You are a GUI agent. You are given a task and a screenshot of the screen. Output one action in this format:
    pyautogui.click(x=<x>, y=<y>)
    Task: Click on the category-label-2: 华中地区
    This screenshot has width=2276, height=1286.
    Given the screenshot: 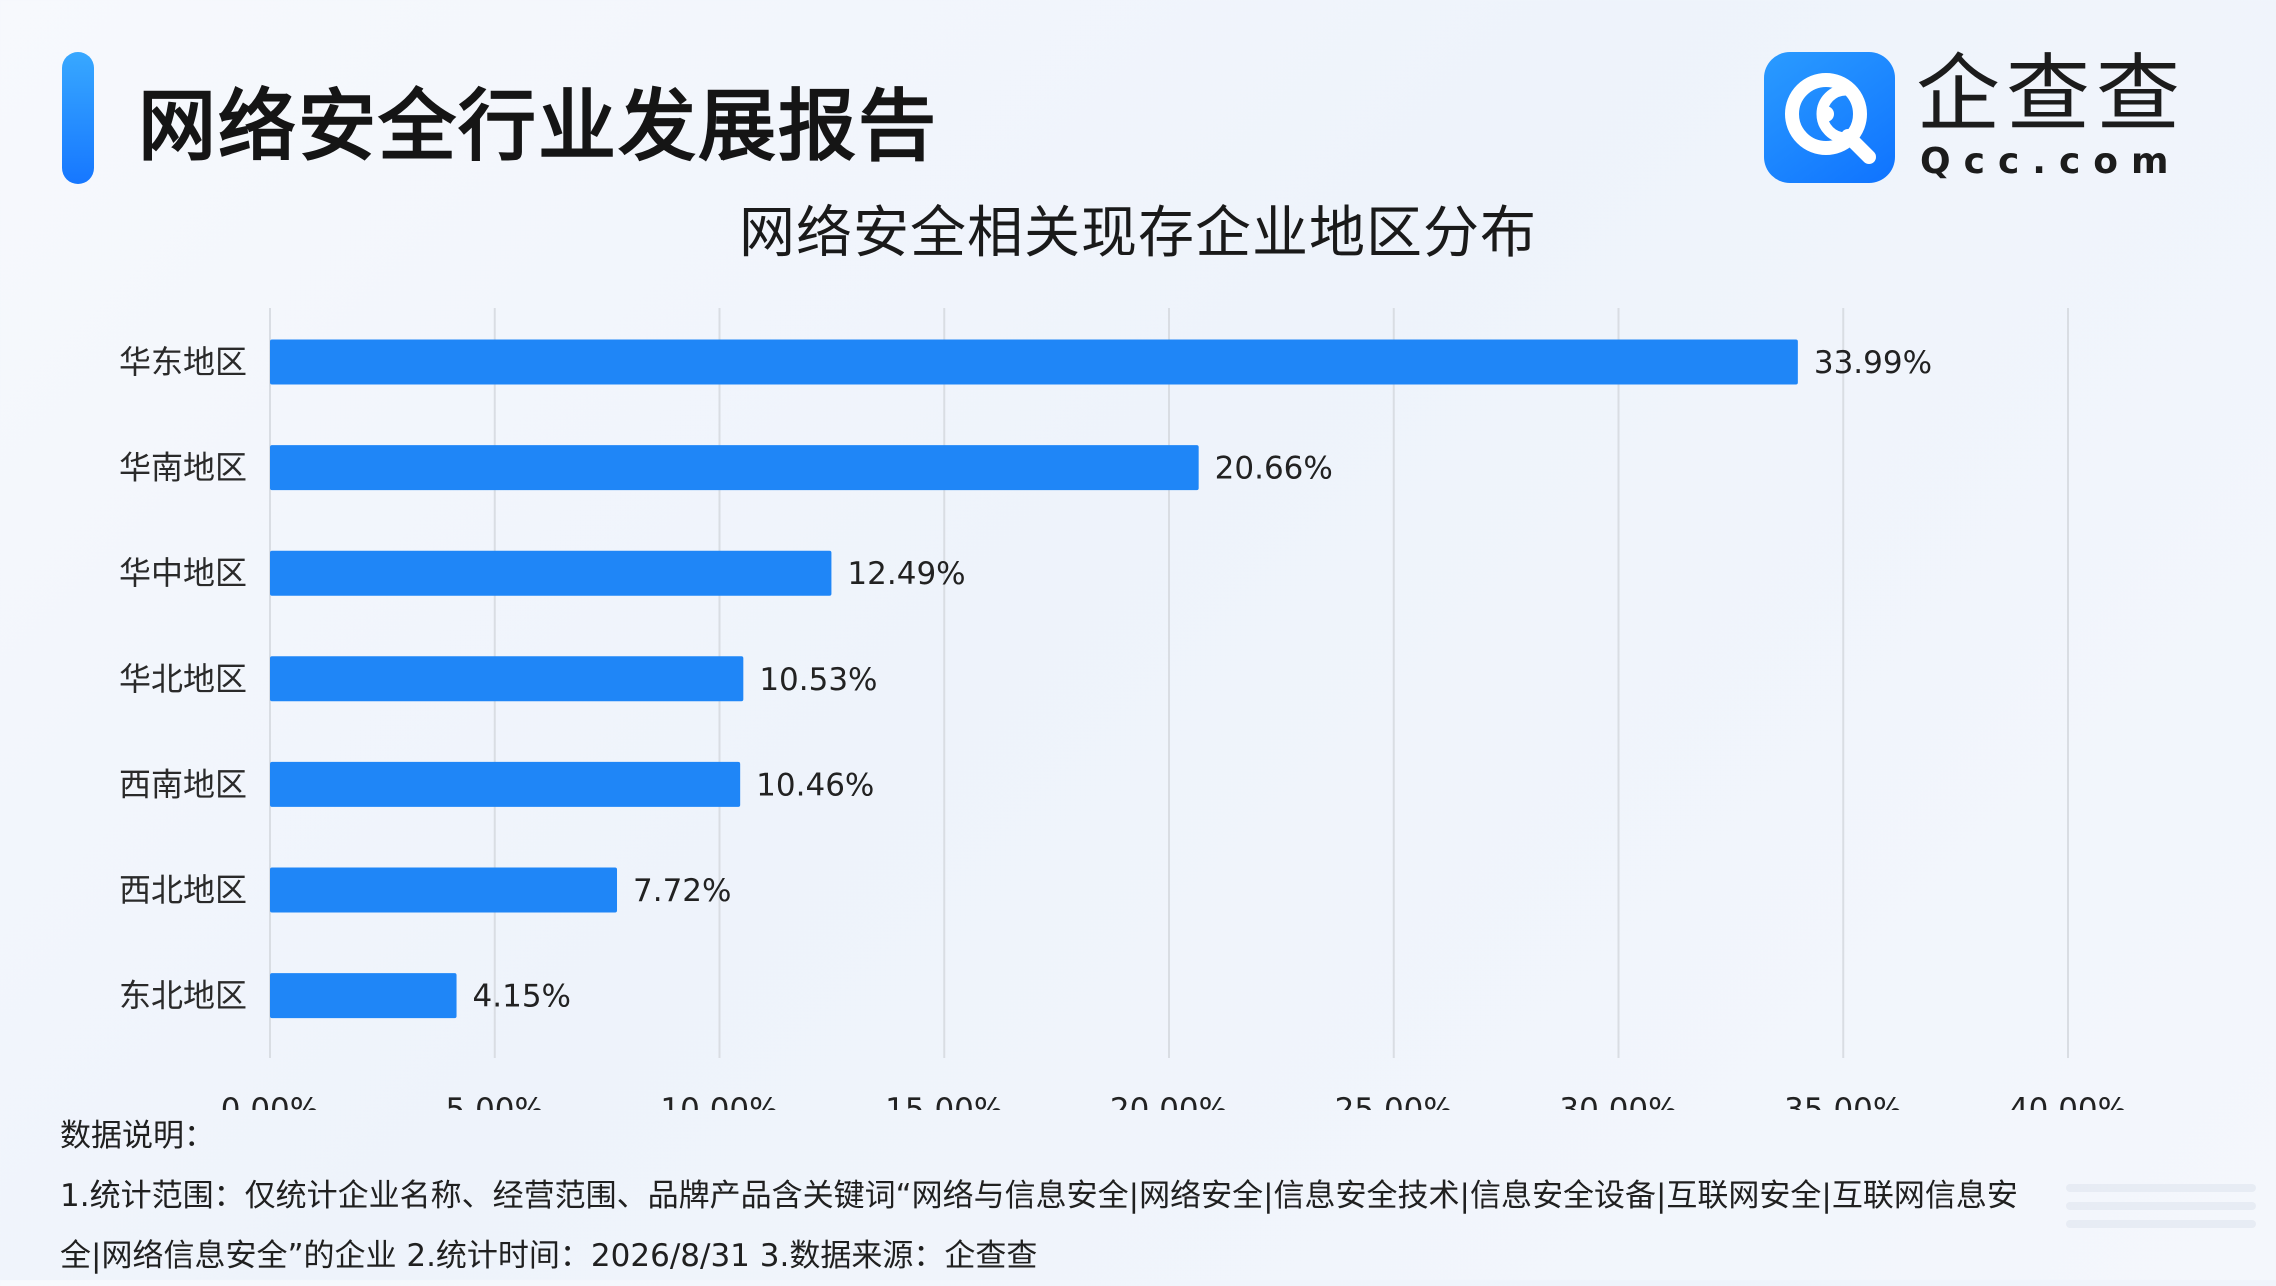 What is the action you would take?
    pyautogui.click(x=183, y=573)
    